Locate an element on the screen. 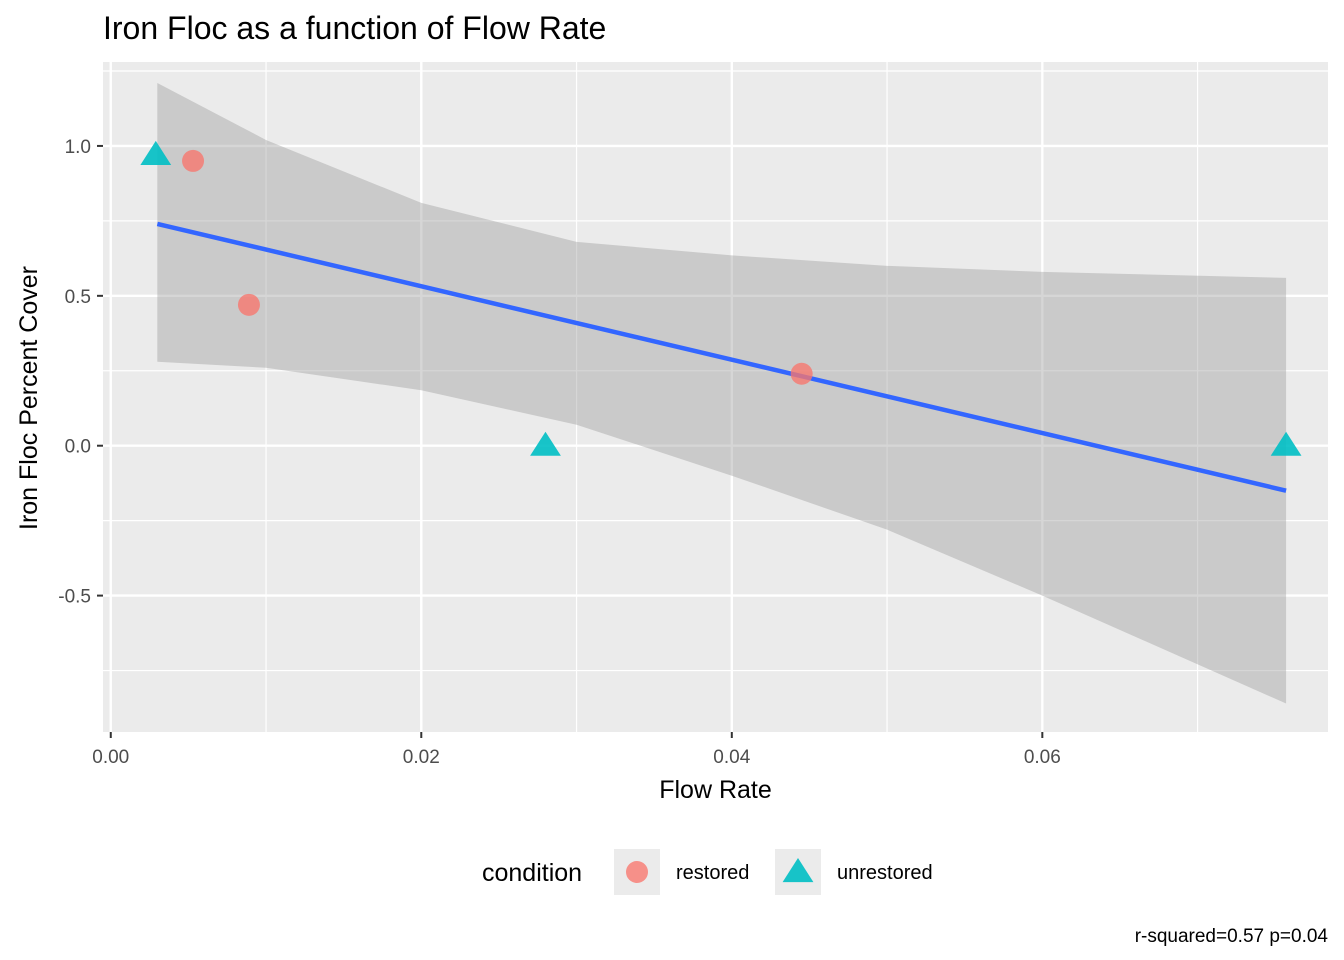 The width and height of the screenshot is (1344, 960). y-axis-ticks: -0.5 0.0 0.5 1.0 is located at coordinates (80, 372).